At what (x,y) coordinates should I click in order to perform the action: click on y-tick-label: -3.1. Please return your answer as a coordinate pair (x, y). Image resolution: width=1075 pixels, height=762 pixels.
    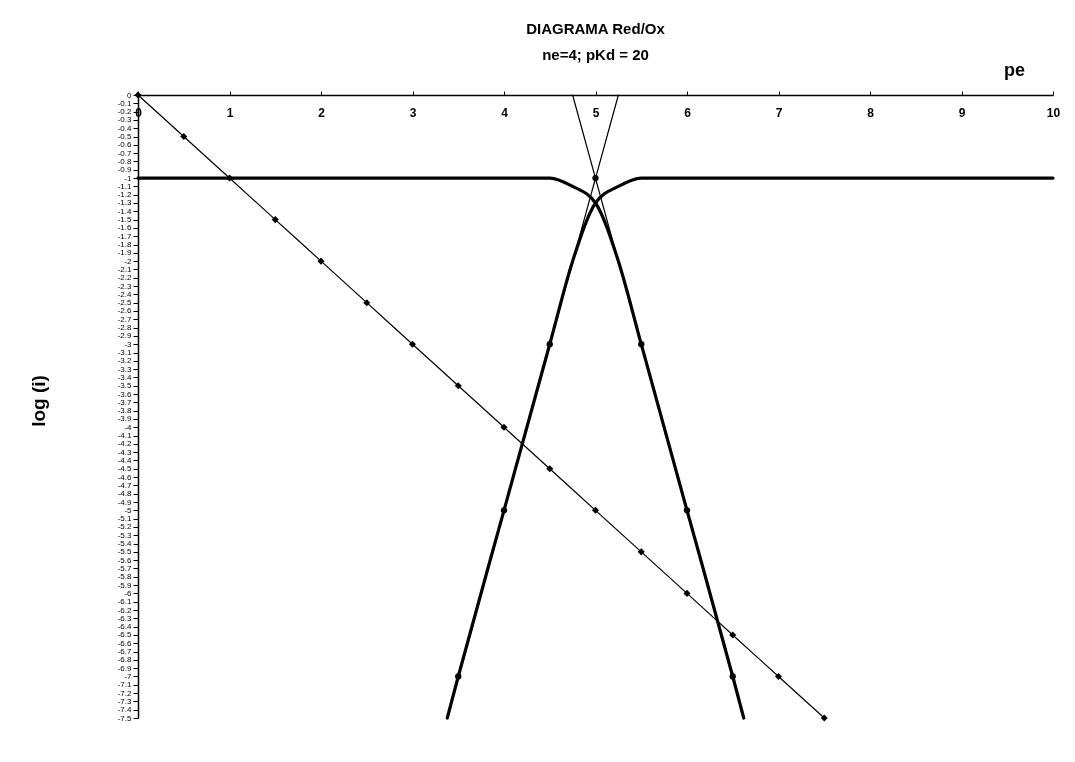
    Looking at the image, I should click on (125, 353).